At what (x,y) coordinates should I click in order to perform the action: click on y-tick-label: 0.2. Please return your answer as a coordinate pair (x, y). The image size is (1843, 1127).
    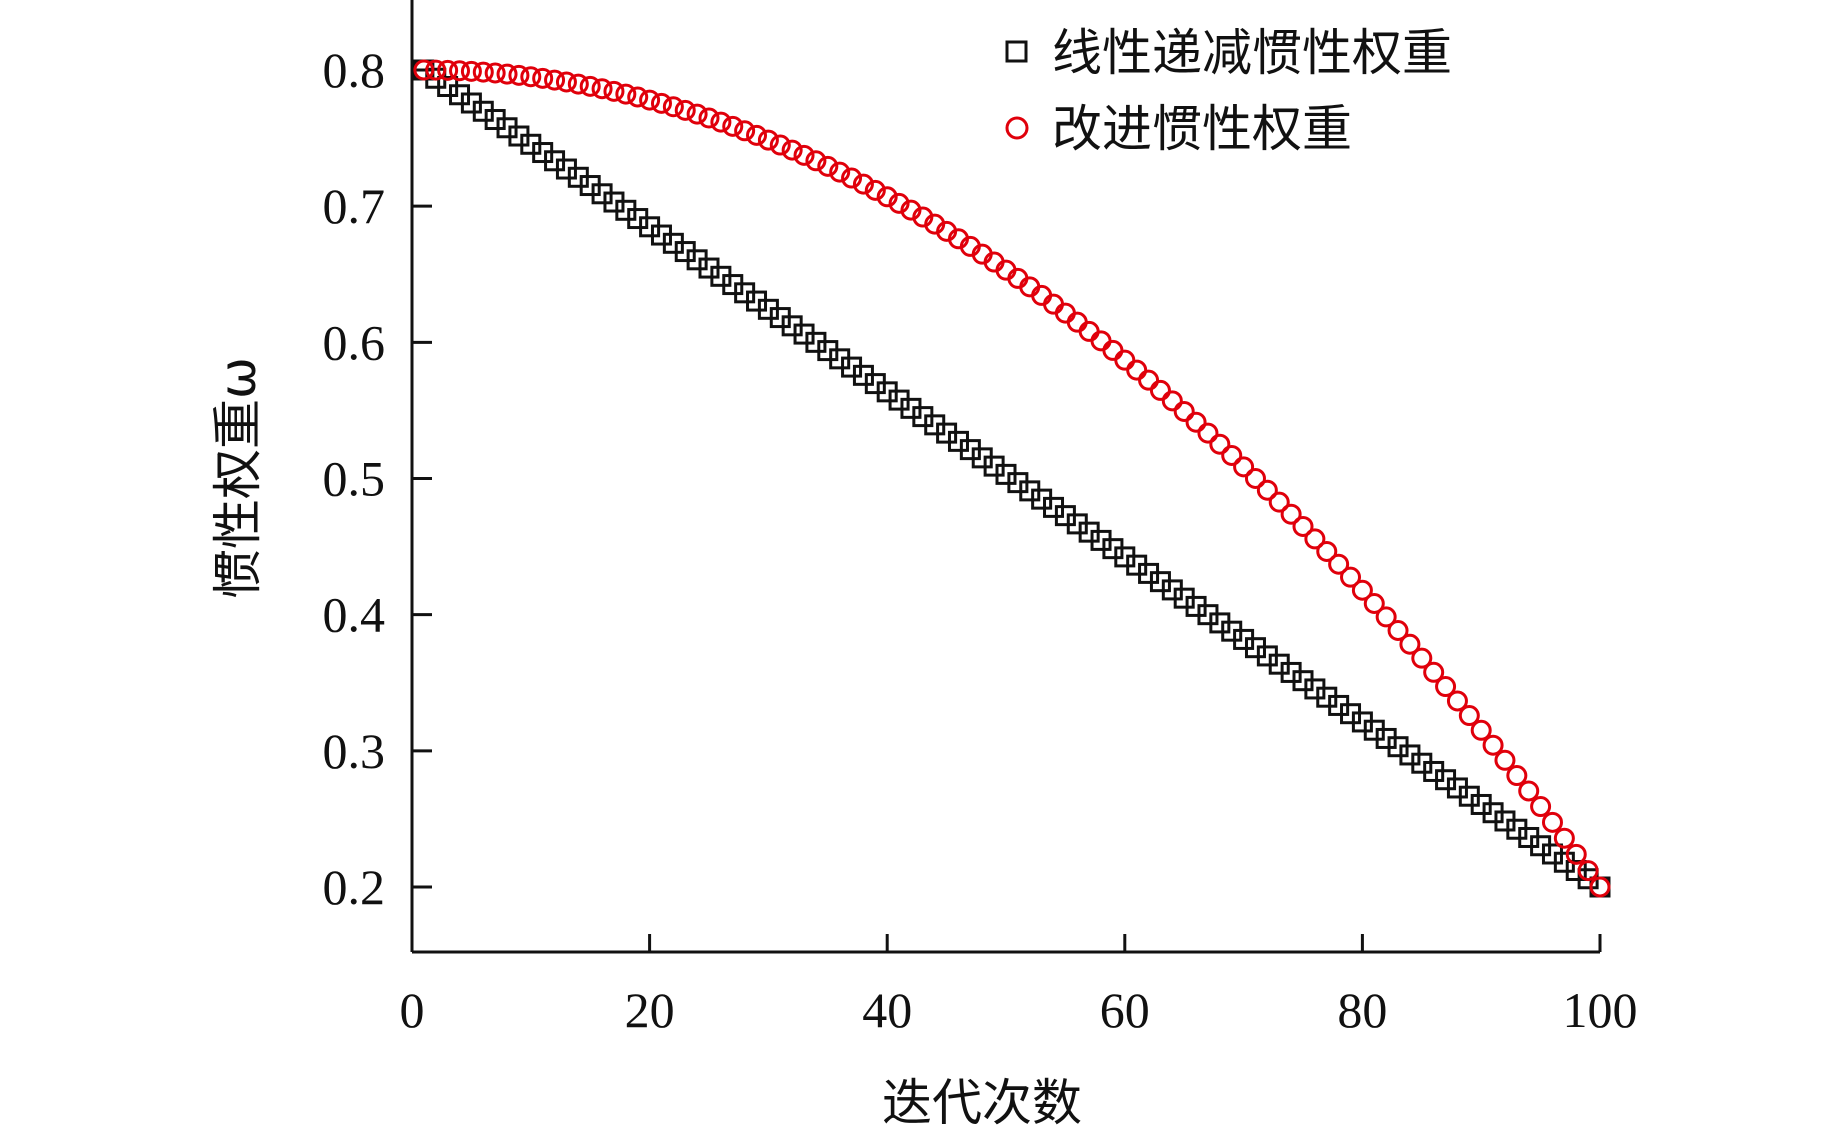
    Looking at the image, I should click on (354, 887).